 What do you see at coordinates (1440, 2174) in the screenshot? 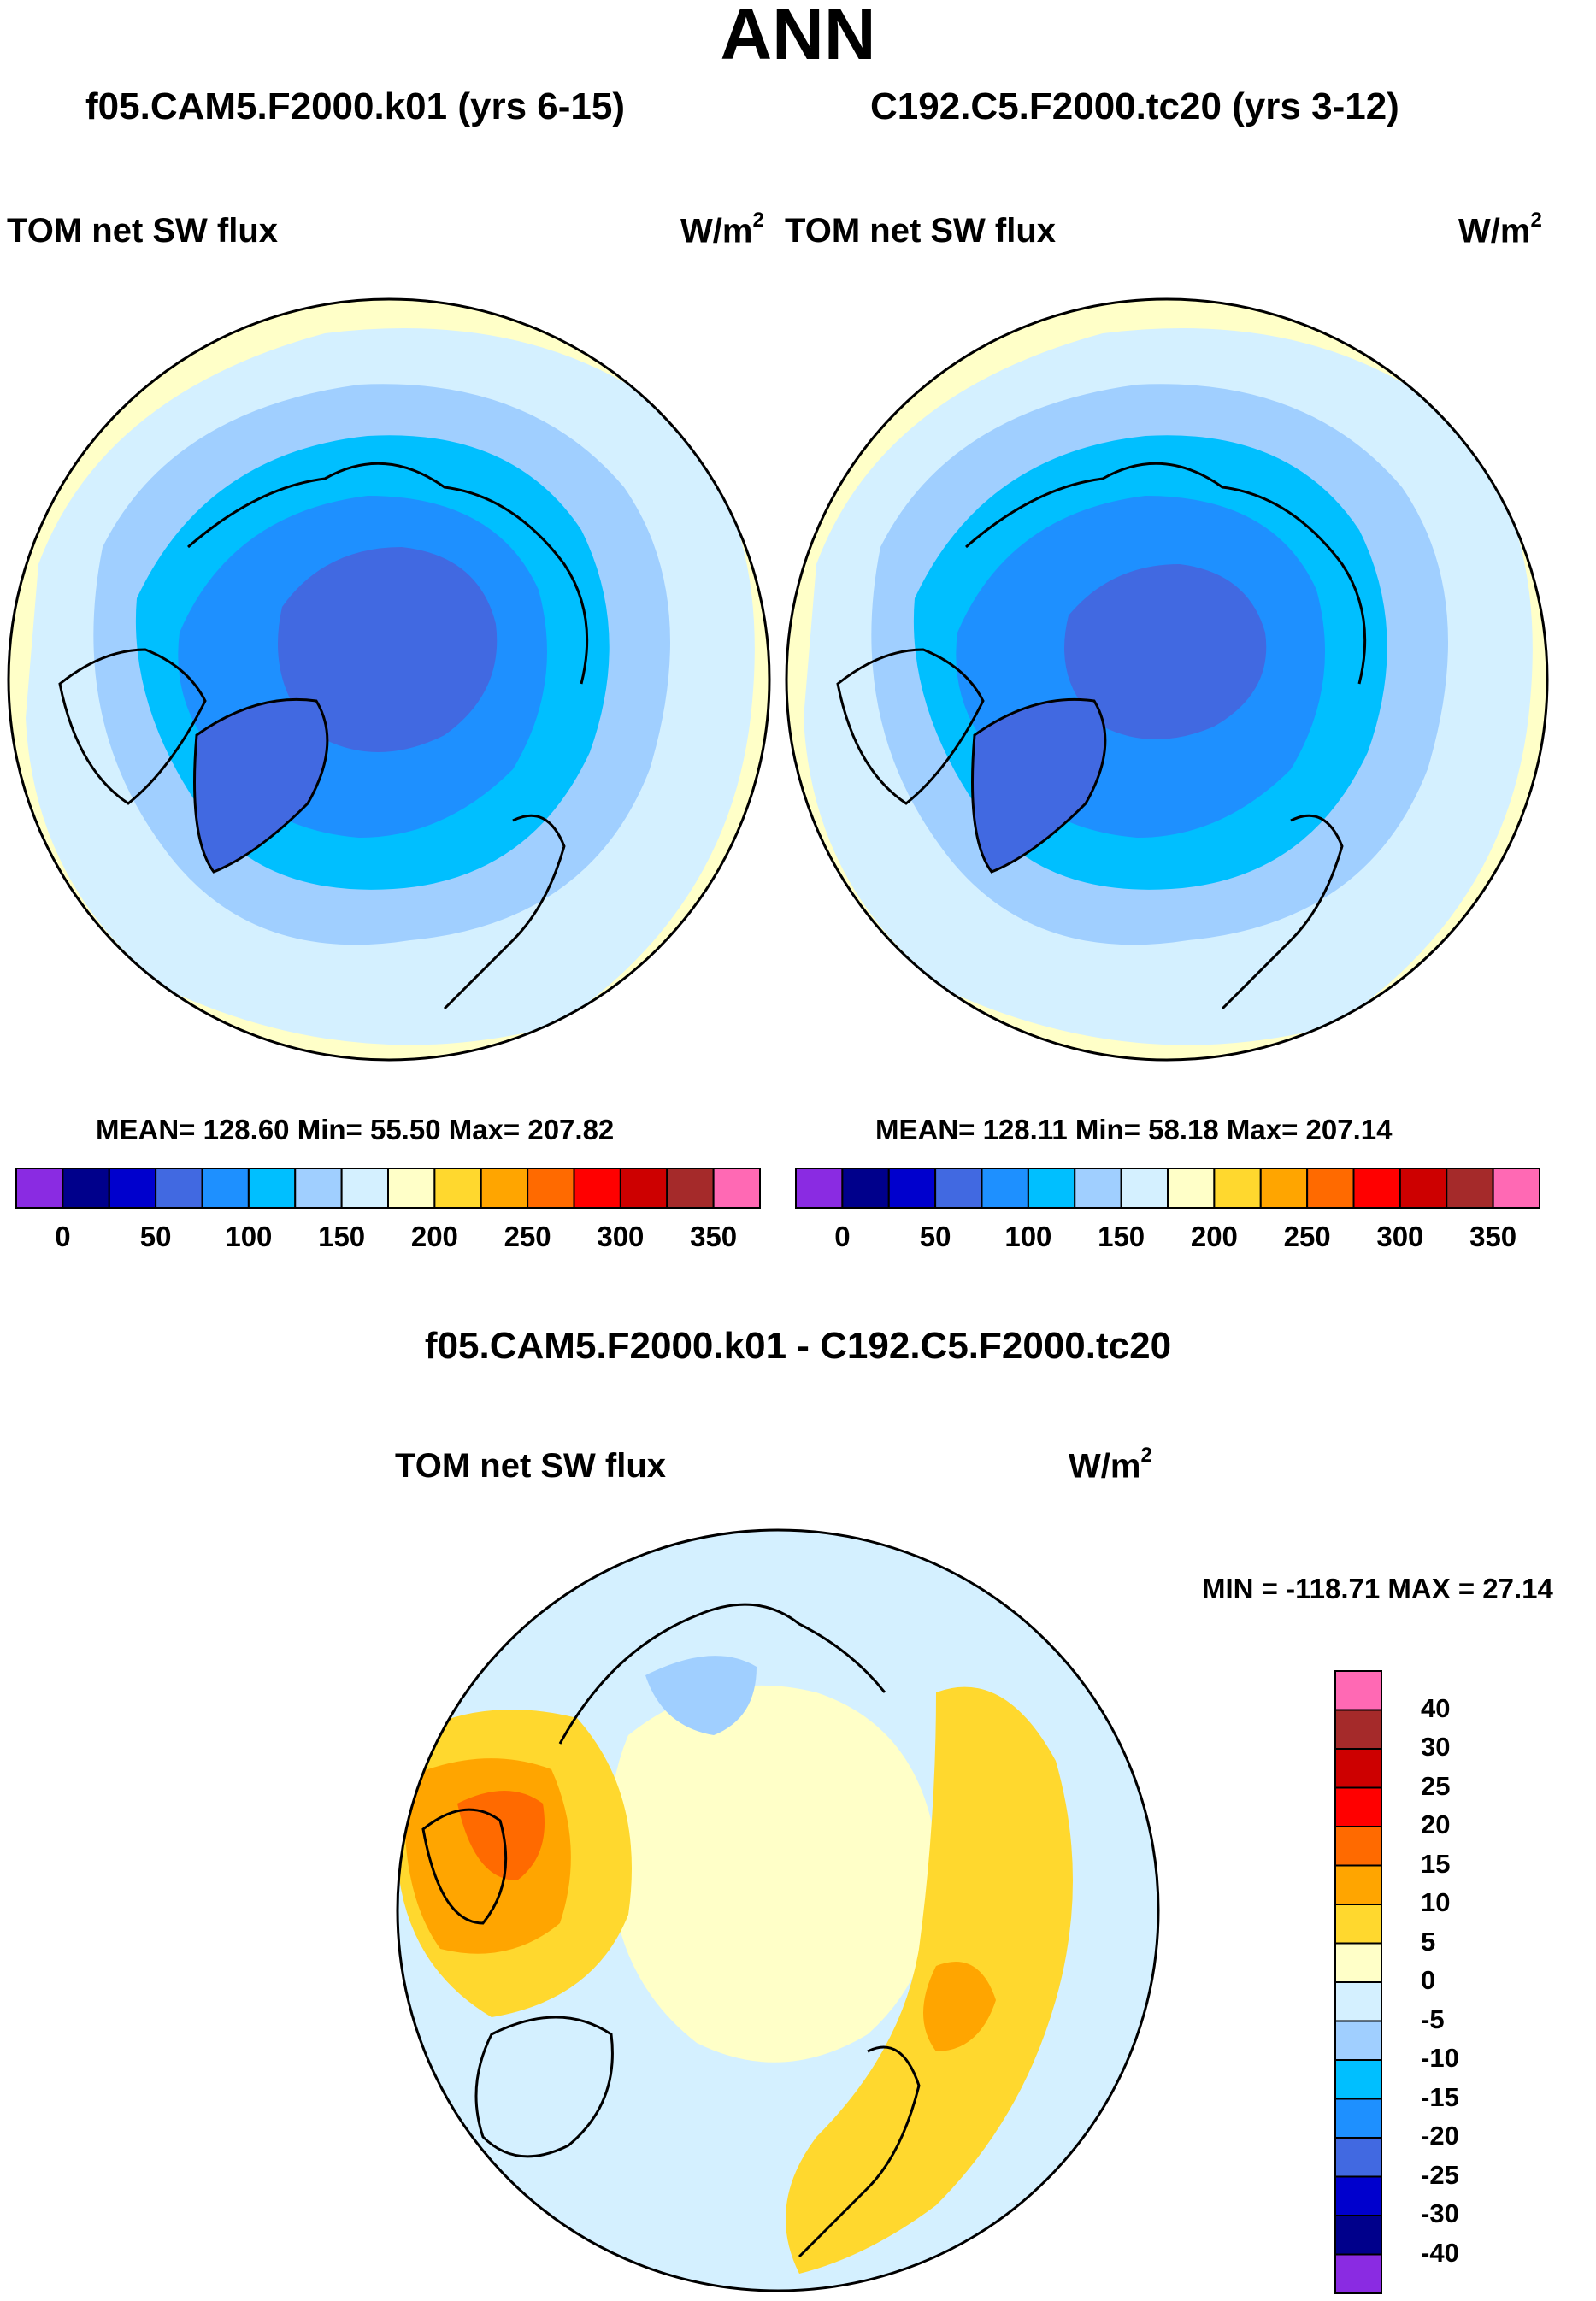
I see `vertical-colorbar-tick-label: -25` at bounding box center [1440, 2174].